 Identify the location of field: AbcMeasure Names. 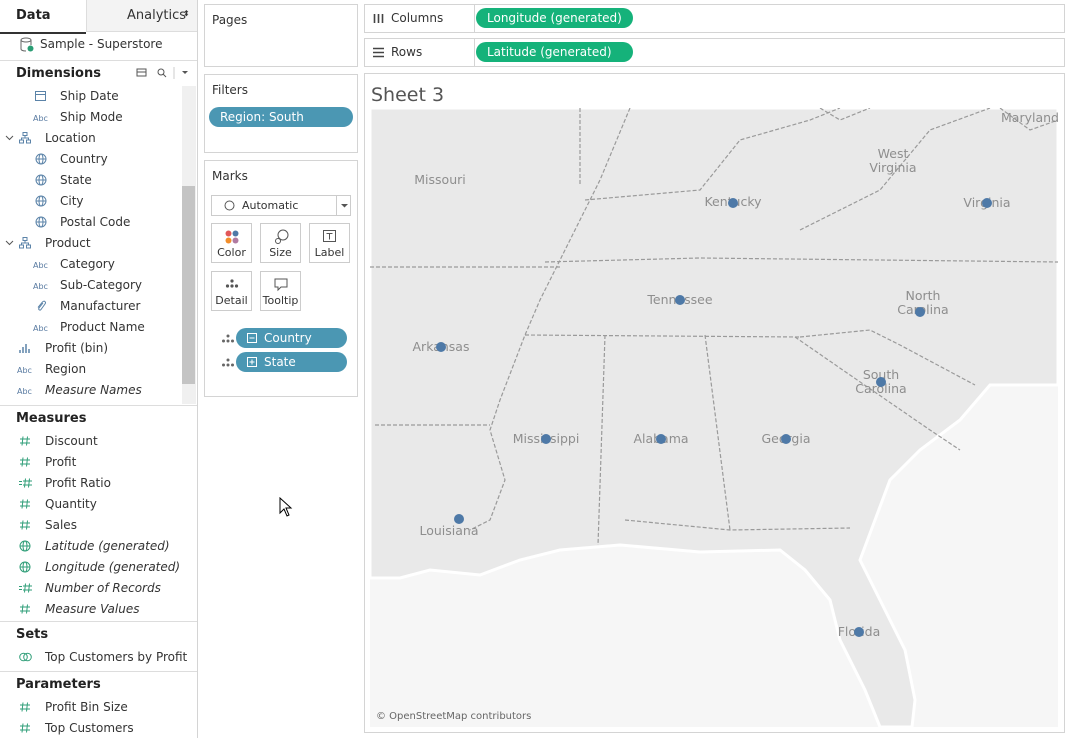
(91, 390).